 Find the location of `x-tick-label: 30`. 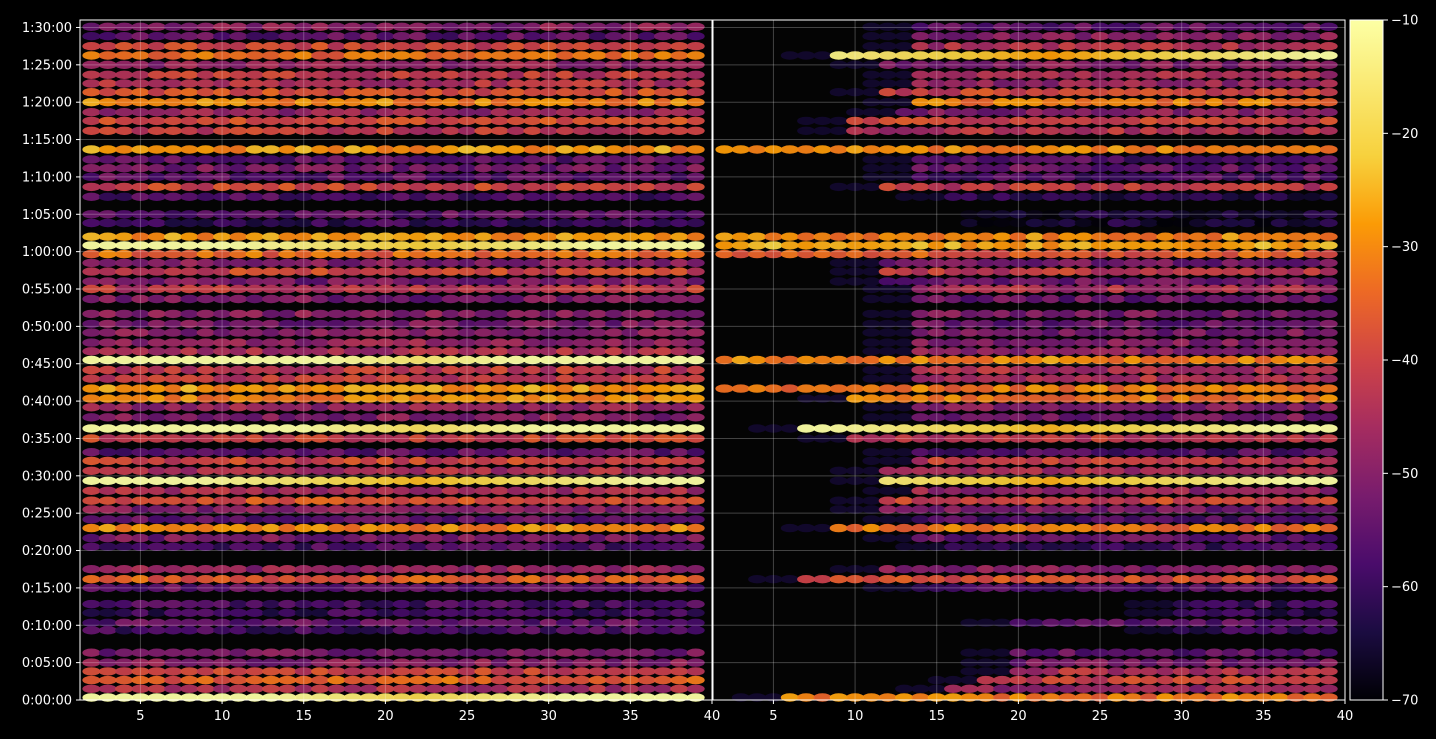

x-tick-label: 30 is located at coordinates (1181, 716).